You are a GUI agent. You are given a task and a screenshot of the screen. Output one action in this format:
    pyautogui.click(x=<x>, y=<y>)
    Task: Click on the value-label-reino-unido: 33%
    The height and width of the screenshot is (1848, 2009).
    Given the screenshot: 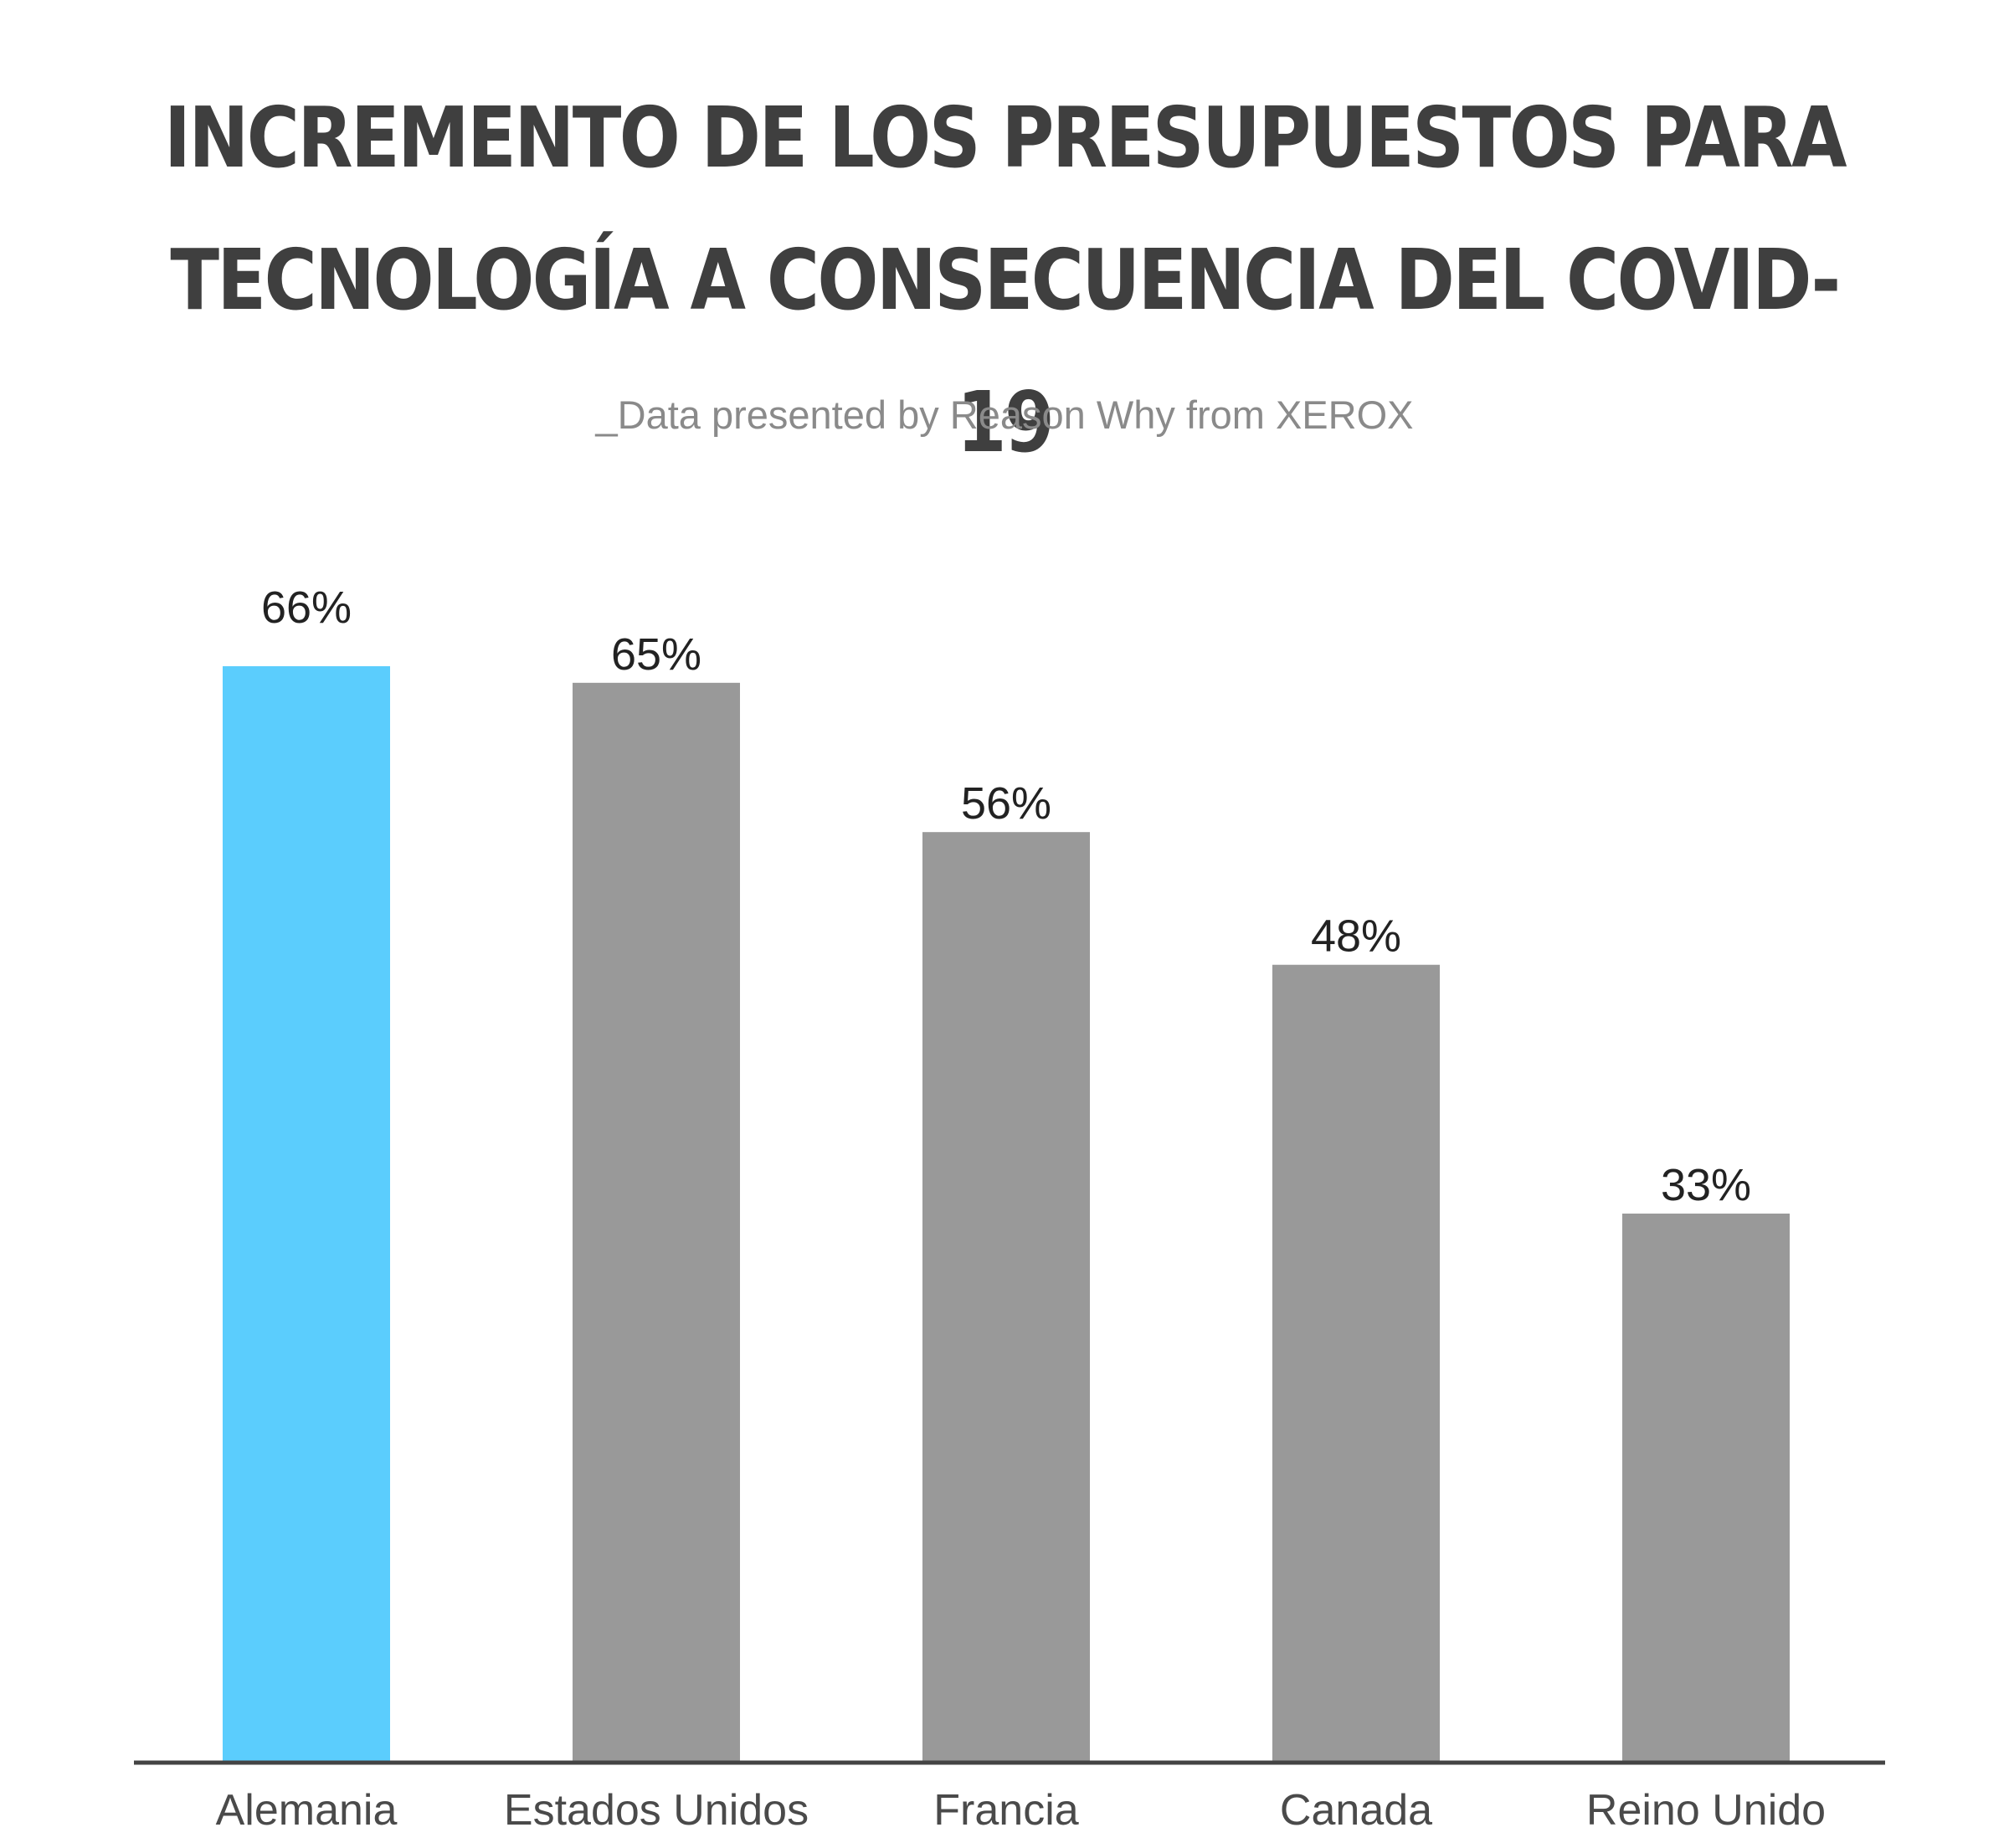 What is the action you would take?
    pyautogui.click(x=1706, y=1185)
    